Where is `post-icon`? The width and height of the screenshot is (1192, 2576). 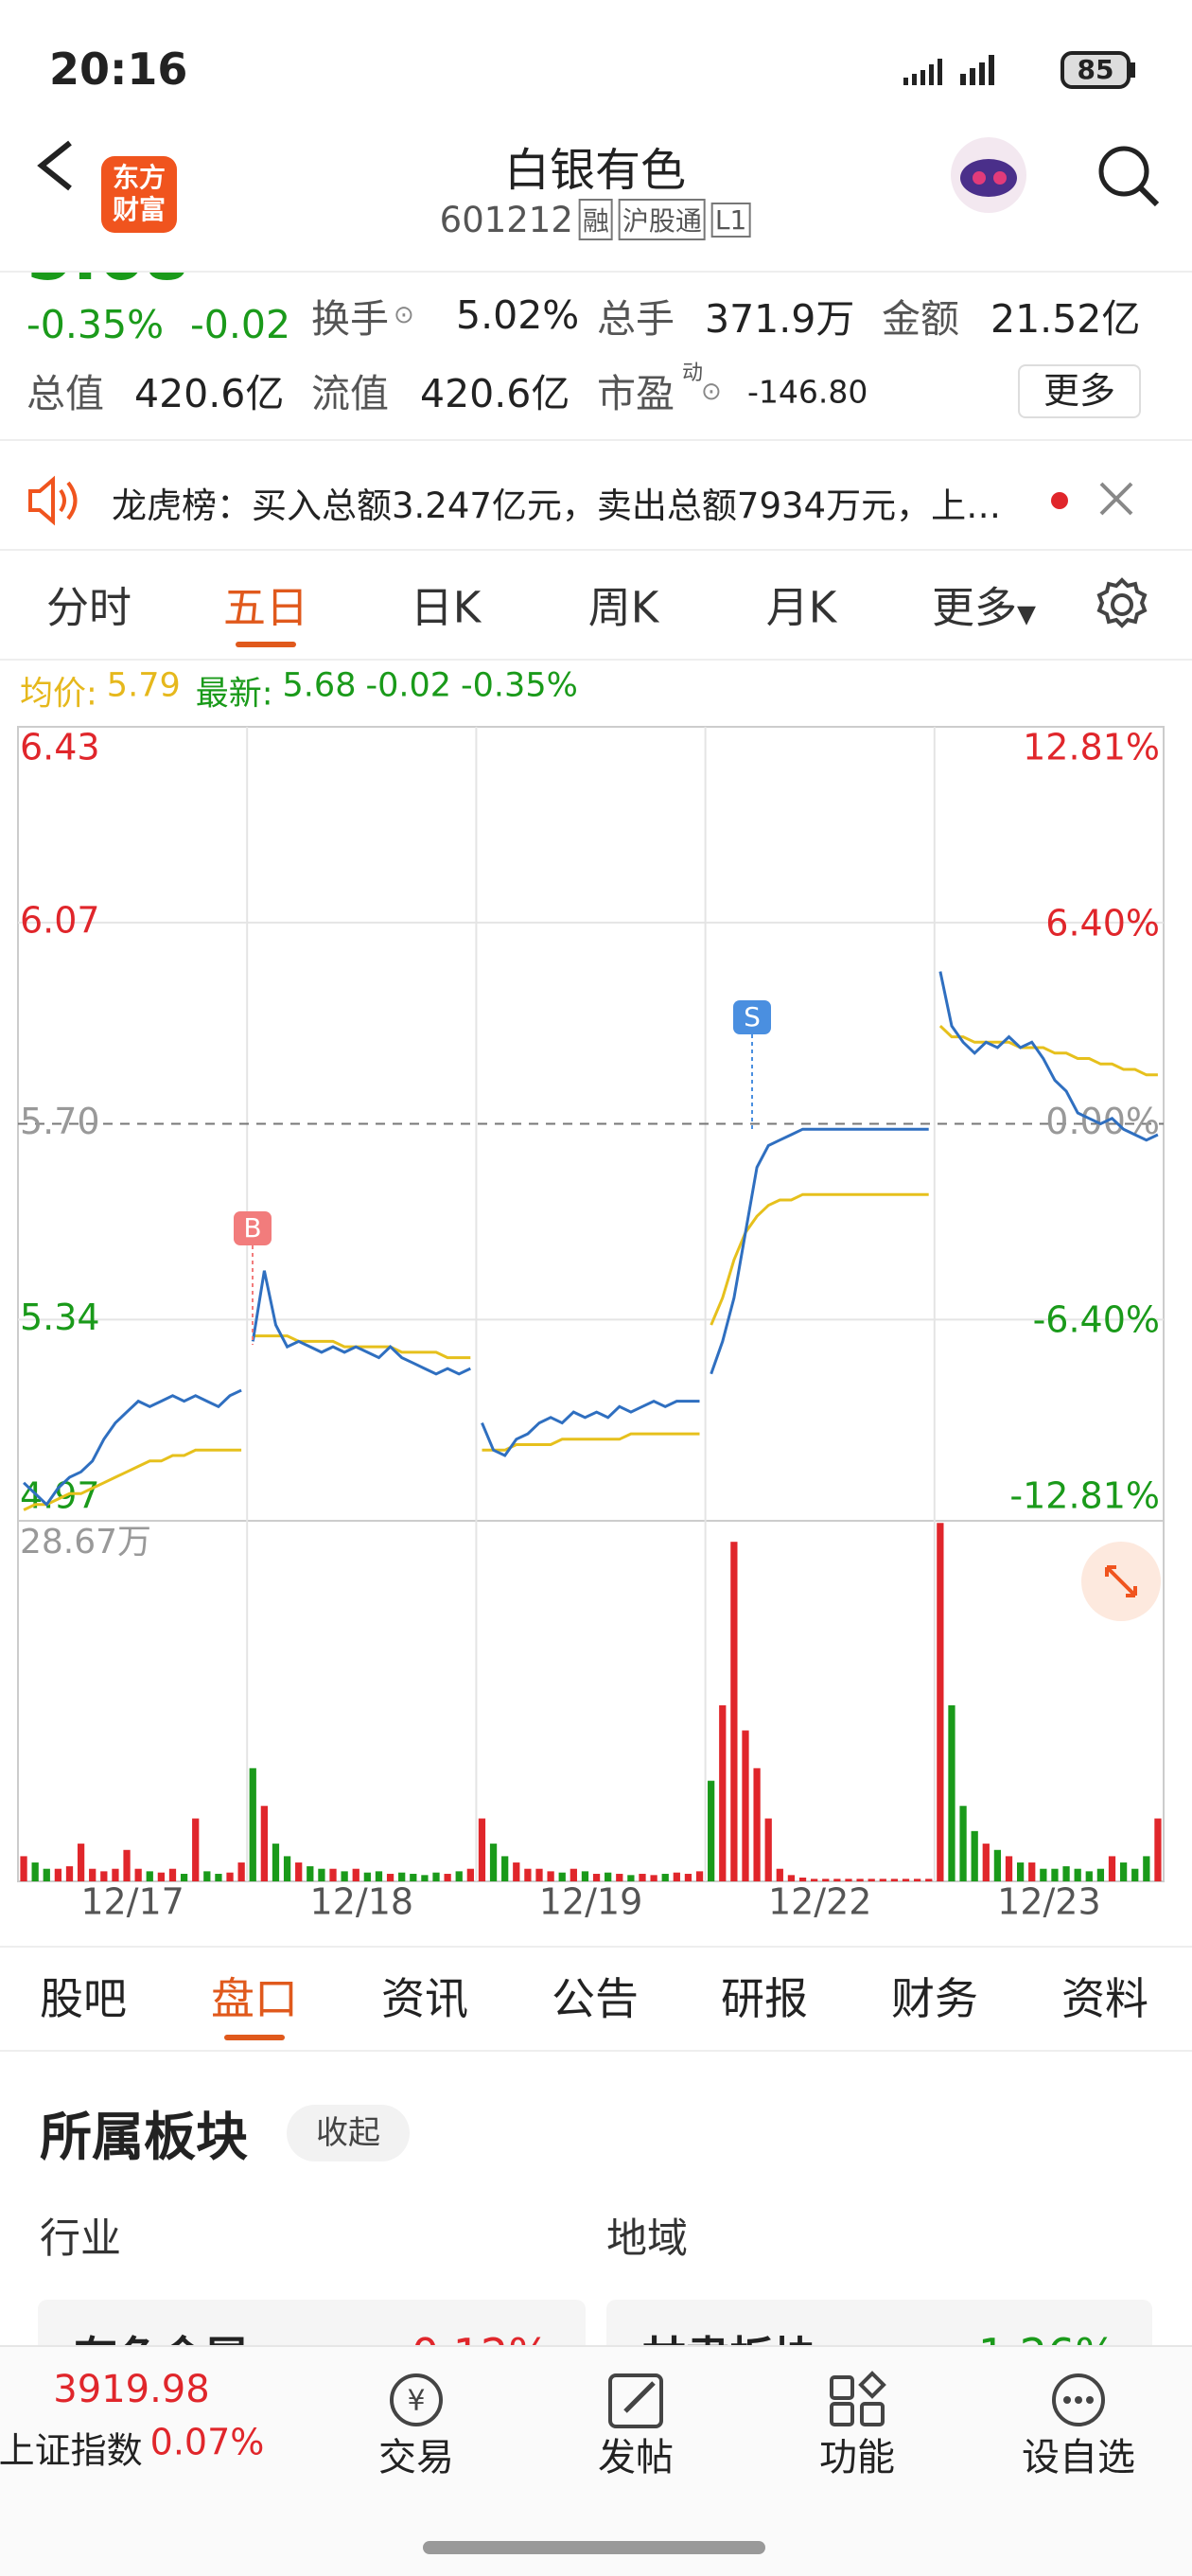 post-icon is located at coordinates (635, 2400).